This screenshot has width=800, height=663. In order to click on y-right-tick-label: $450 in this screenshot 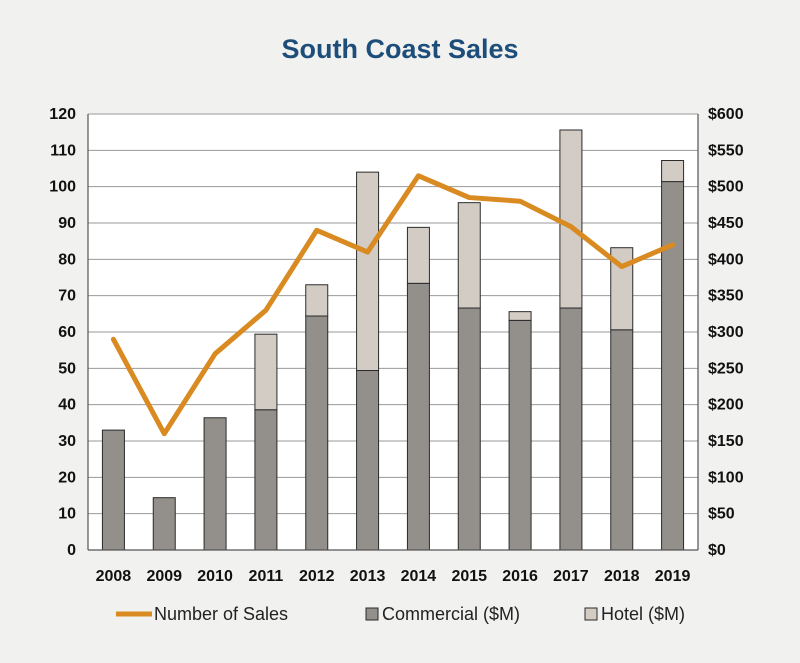, I will do `click(726, 223)`.